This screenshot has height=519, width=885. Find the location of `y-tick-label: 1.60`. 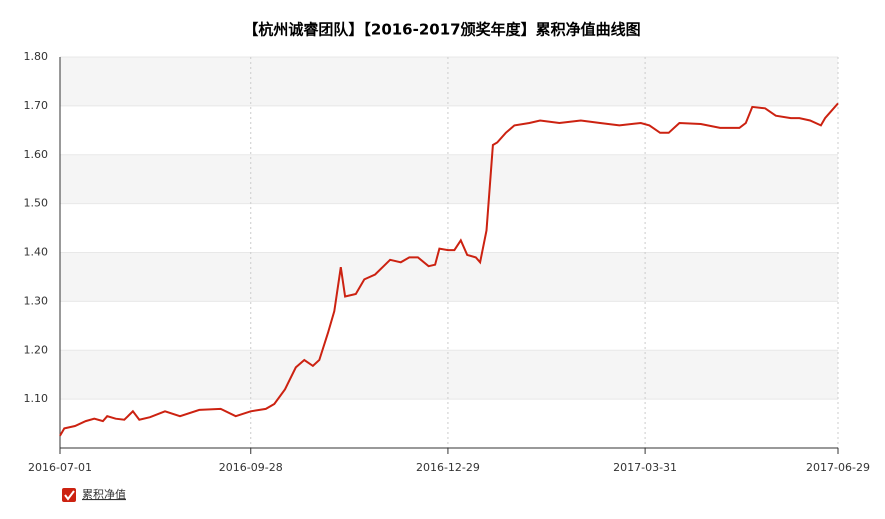

y-tick-label: 1.60 is located at coordinates (36, 154).